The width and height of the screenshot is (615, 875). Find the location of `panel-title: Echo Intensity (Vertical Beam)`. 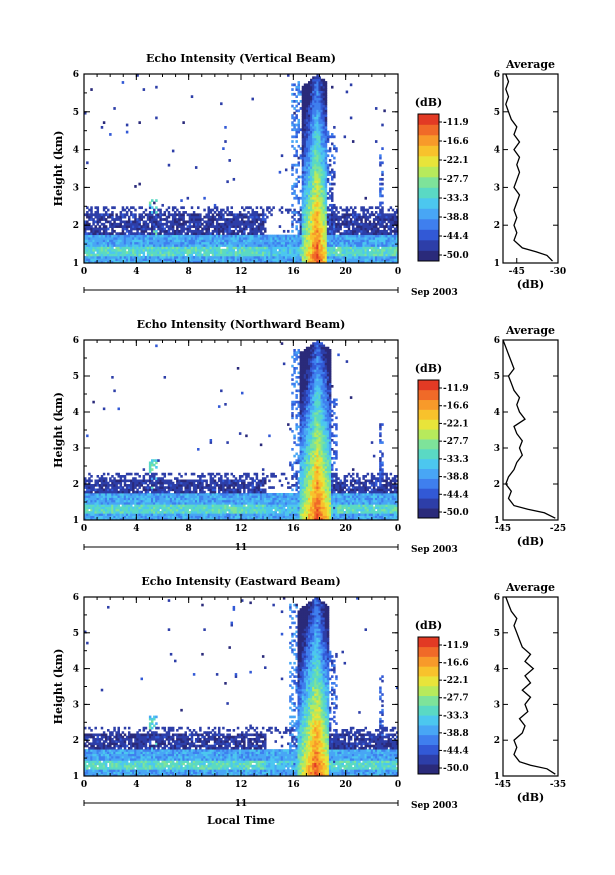

panel-title: Echo Intensity (Vertical Beam) is located at coordinates (241, 58).